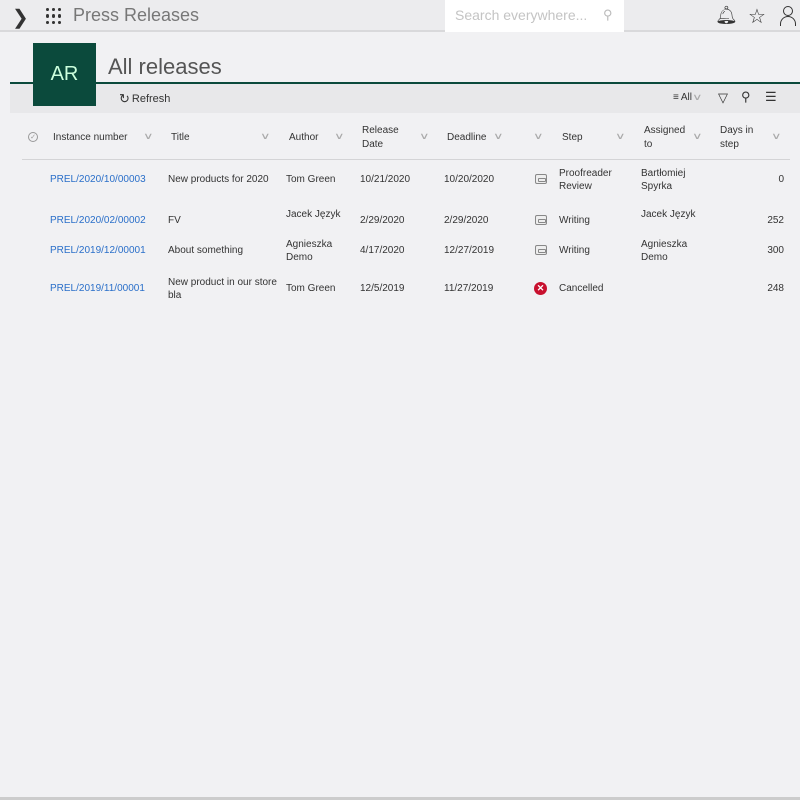 This screenshot has width=800, height=800. I want to click on refresh-button: ↻ Refresh, so click(144, 99).